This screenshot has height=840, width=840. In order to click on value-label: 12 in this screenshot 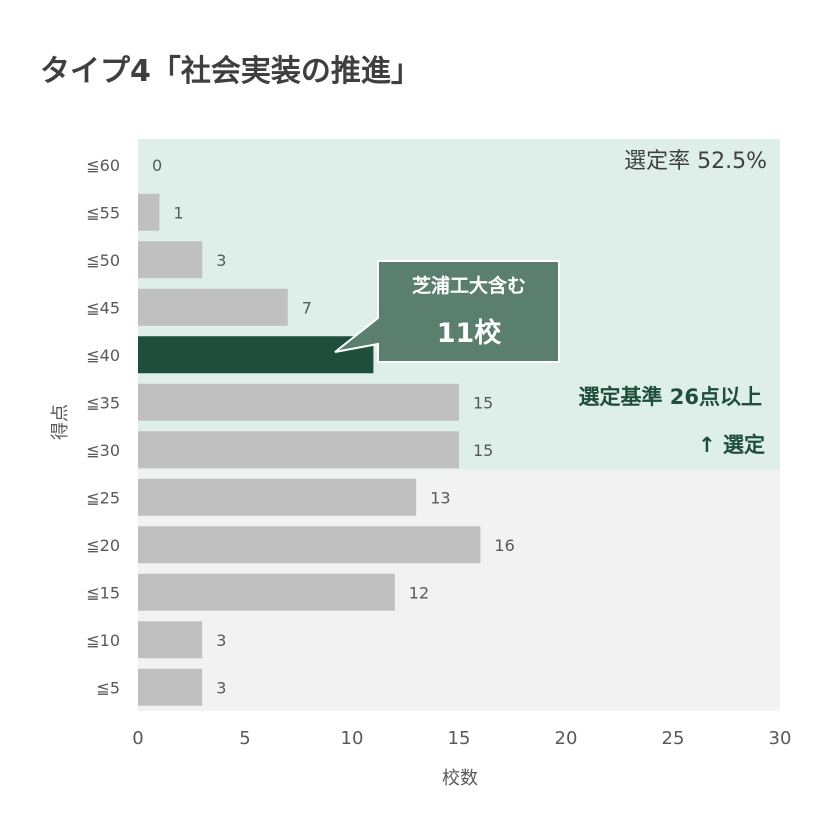, I will do `click(419, 592)`.